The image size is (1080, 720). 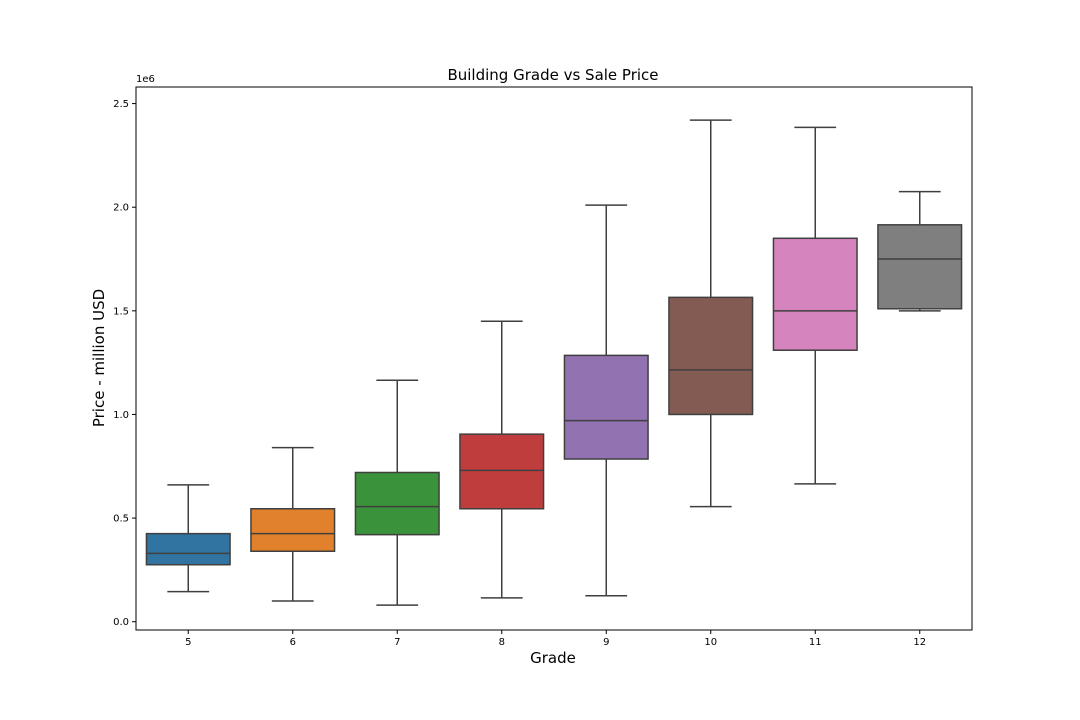 What do you see at coordinates (121, 415) in the screenshot?
I see `y-tick-label: 1.0` at bounding box center [121, 415].